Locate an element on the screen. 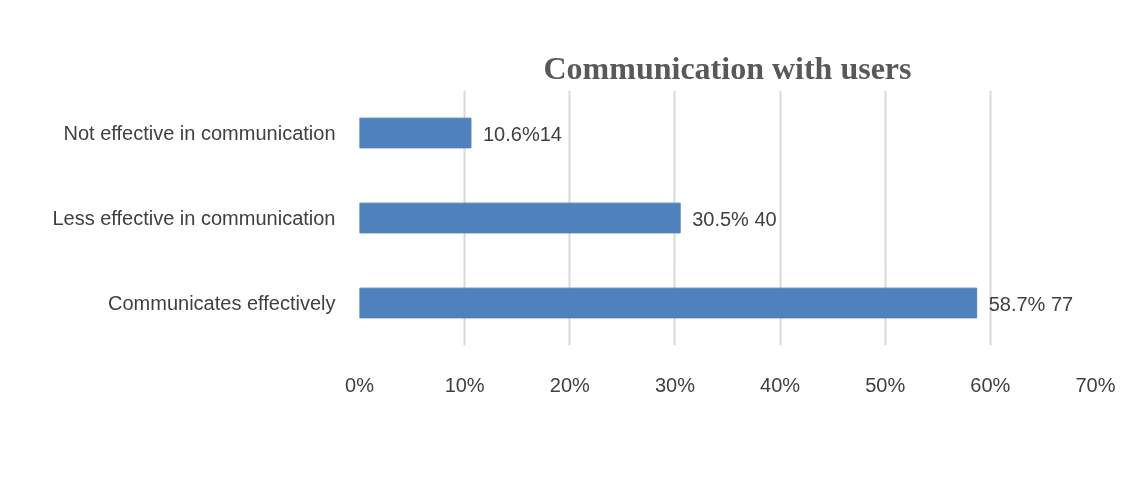  x-tick-label: 30% is located at coordinates (675, 384).